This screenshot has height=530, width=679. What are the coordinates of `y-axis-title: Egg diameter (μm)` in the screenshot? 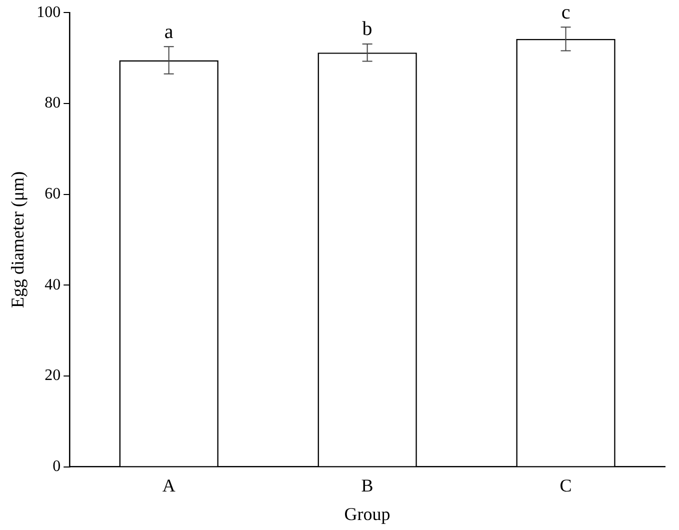 It's located at (18, 239).